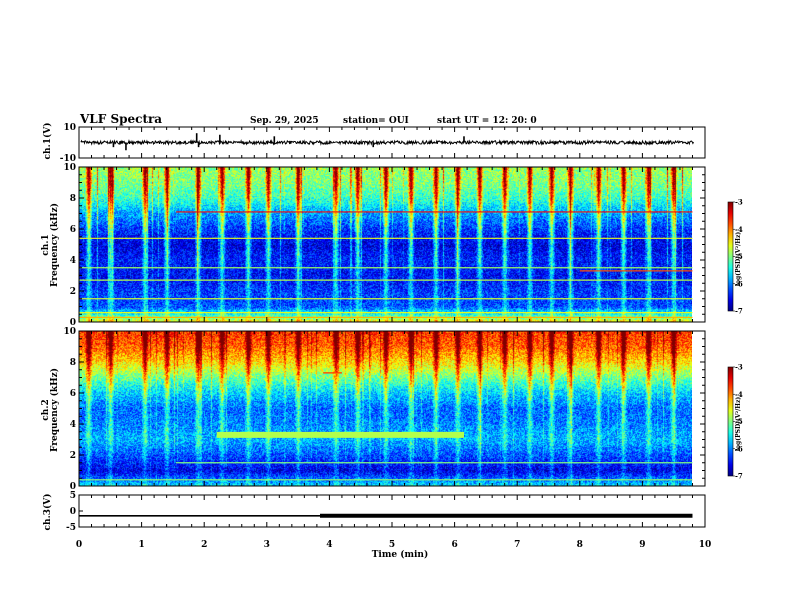 The width and height of the screenshot is (792, 612). What do you see at coordinates (517, 545) in the screenshot?
I see `time-tick-label: 7` at bounding box center [517, 545].